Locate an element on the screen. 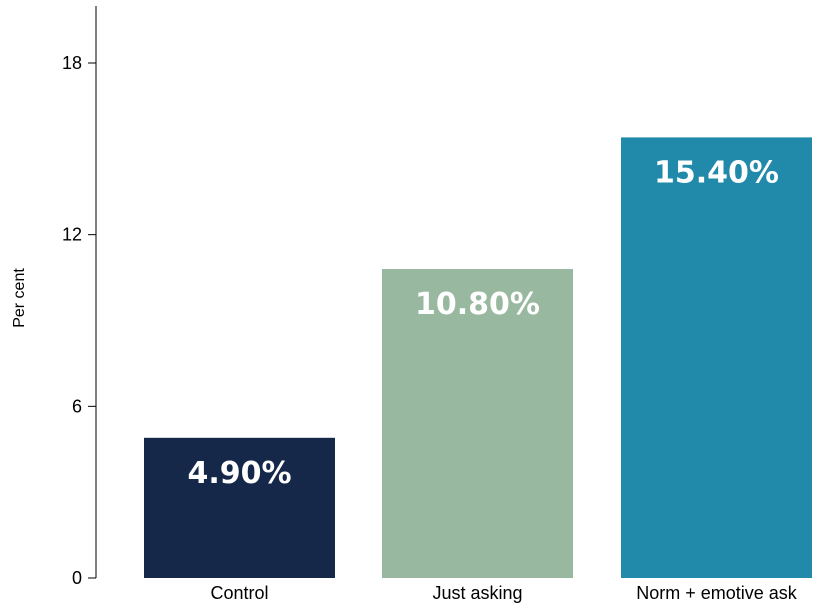  bar-value-label: 15.40% is located at coordinates (716, 172).